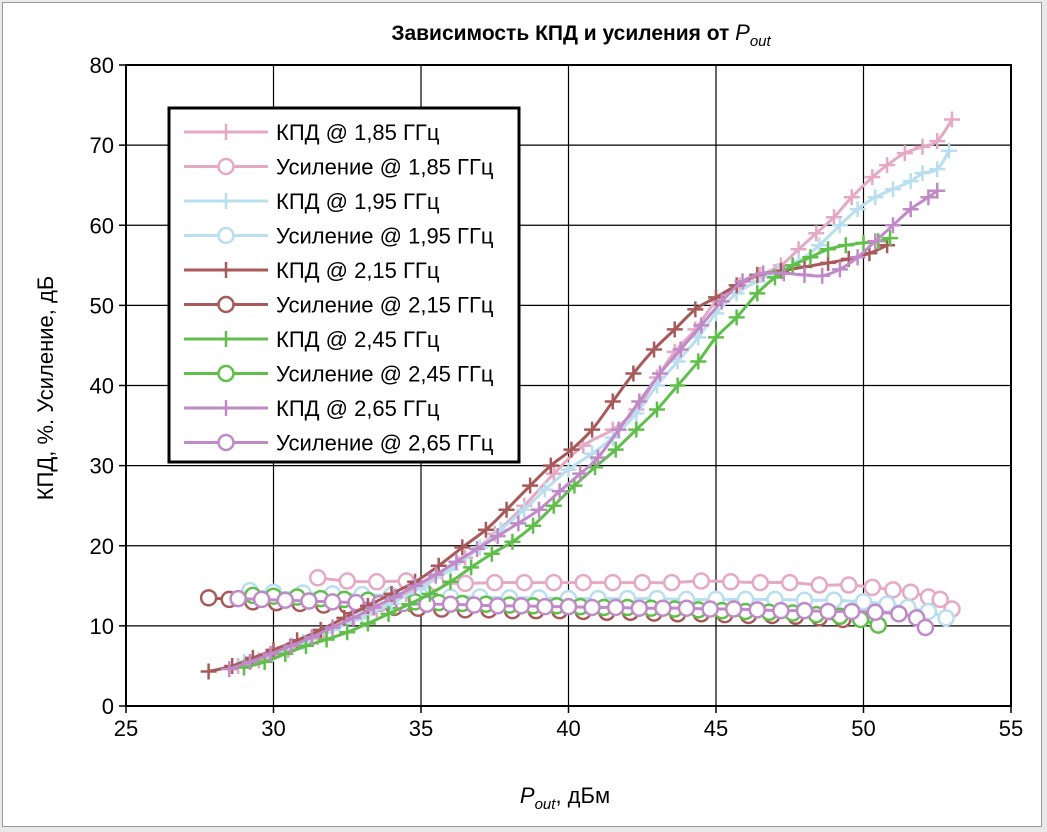 This screenshot has width=1047, height=832. I want to click on x-tick-label: 50, so click(863, 728).